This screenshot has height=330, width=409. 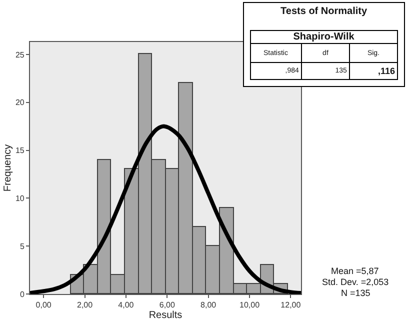 What do you see at coordinates (324, 37) in the screenshot?
I see `annotation: Shapiro-Wilk` at bounding box center [324, 37].